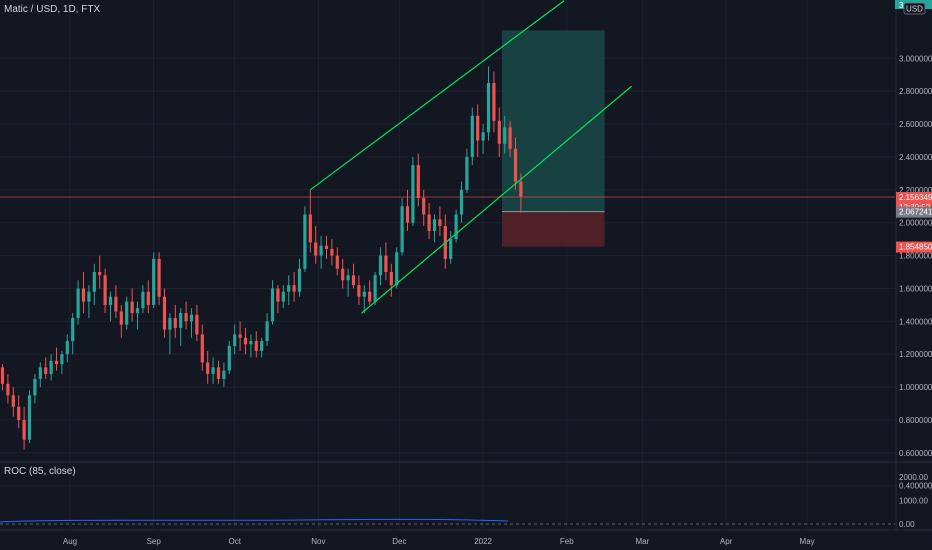 The height and width of the screenshot is (550, 932). What do you see at coordinates (553, 229) in the screenshot?
I see `loss-zone` at bounding box center [553, 229].